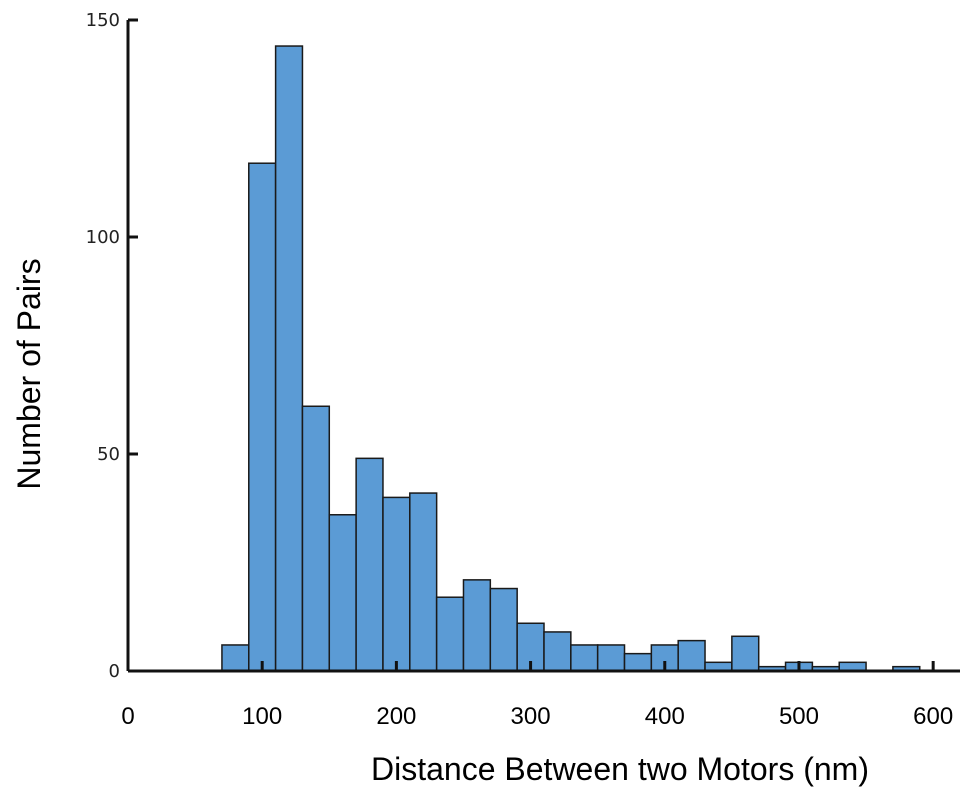 This screenshot has width=961, height=791. What do you see at coordinates (262, 716) in the screenshot?
I see `x-tick-label: 100` at bounding box center [262, 716].